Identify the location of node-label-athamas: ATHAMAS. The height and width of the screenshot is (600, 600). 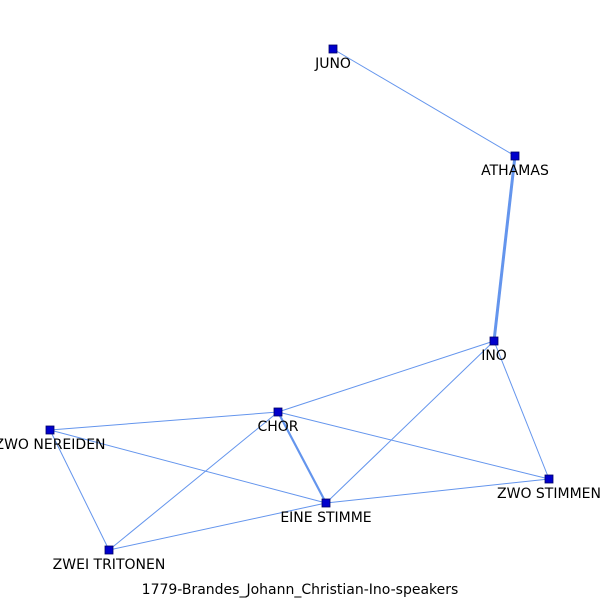
(515, 171).